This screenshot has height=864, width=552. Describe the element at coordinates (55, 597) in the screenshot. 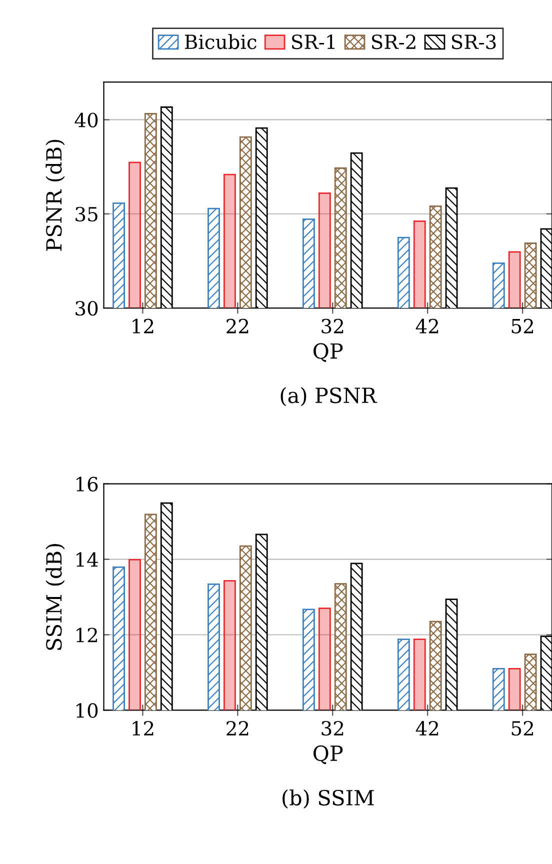

I see `y-axis-title: SSIM (dB)` at that location.